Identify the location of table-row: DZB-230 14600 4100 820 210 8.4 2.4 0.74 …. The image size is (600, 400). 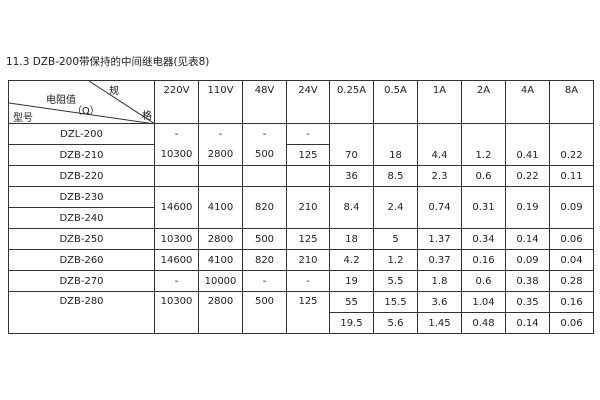
(301, 207).